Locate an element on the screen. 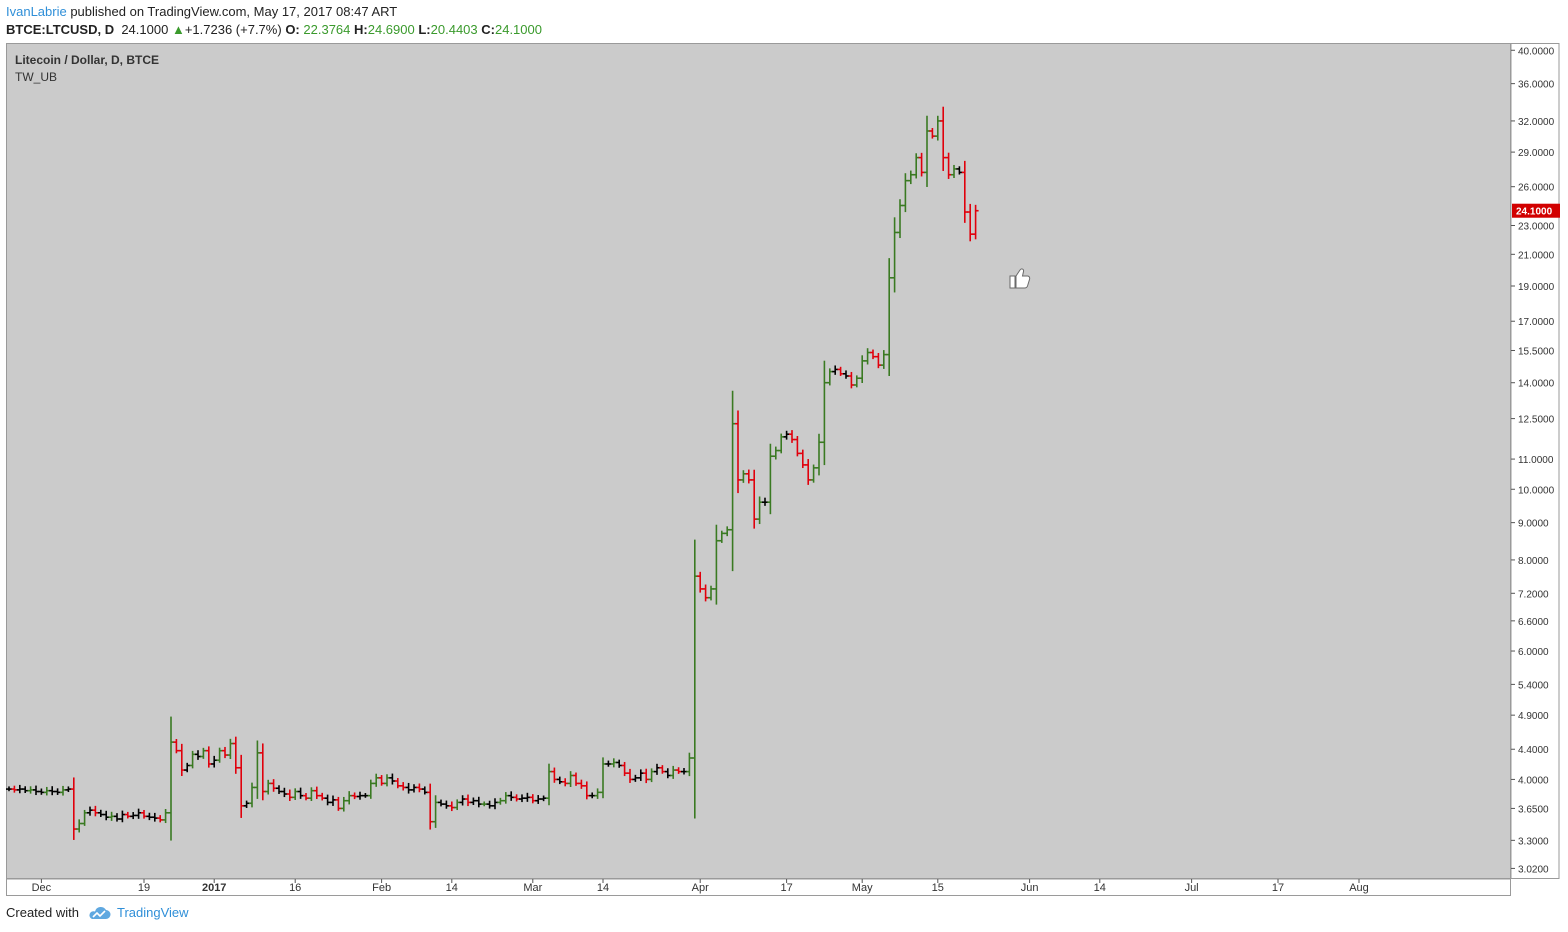 The height and width of the screenshot is (932, 1568). y-tick-label: 12.5000 is located at coordinates (1536, 420).